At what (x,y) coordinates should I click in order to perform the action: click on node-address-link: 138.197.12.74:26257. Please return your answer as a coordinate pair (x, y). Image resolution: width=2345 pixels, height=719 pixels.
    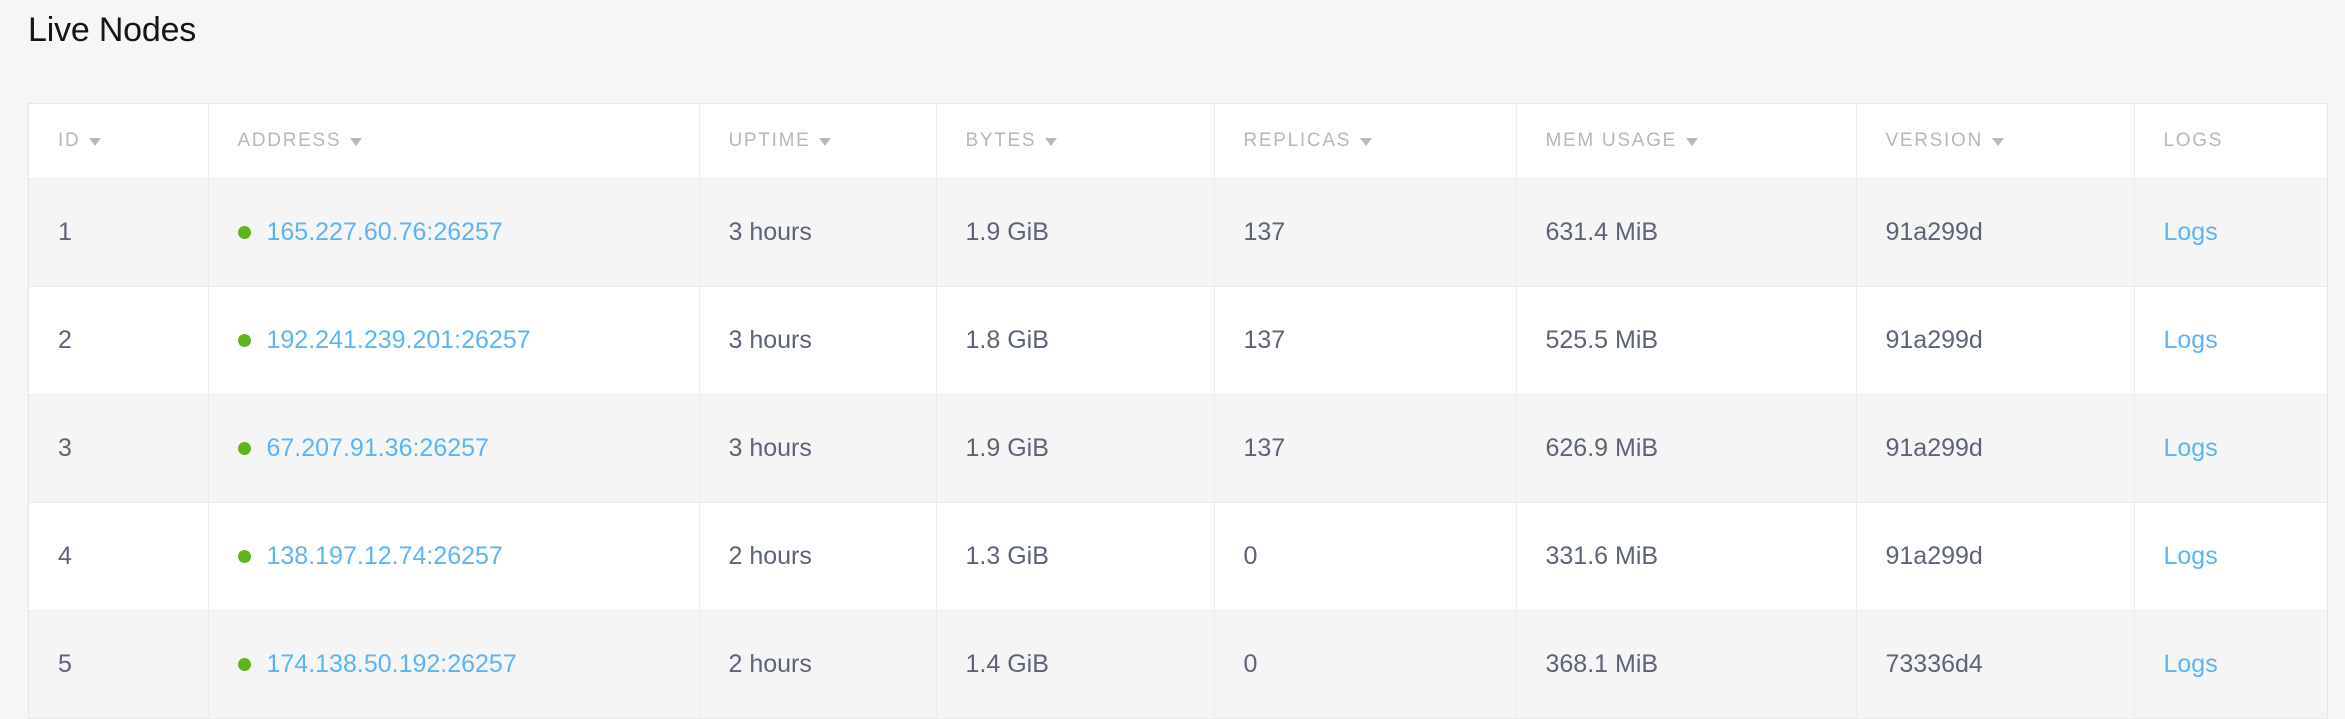
    Looking at the image, I should click on (384, 556).